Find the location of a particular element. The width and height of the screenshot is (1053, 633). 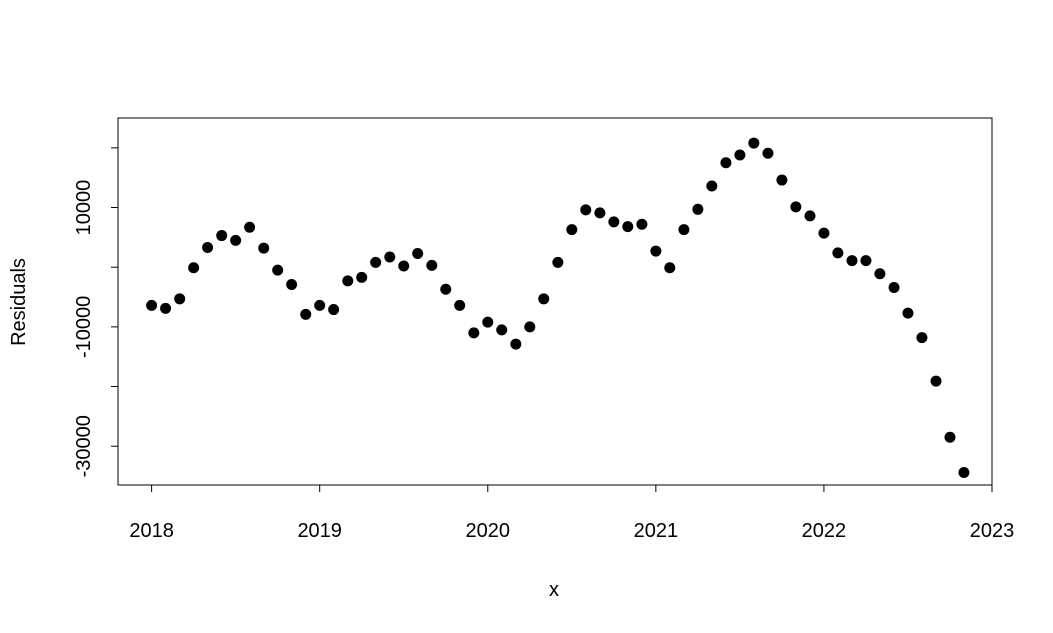

x-tick-label: 2023 is located at coordinates (992, 531).